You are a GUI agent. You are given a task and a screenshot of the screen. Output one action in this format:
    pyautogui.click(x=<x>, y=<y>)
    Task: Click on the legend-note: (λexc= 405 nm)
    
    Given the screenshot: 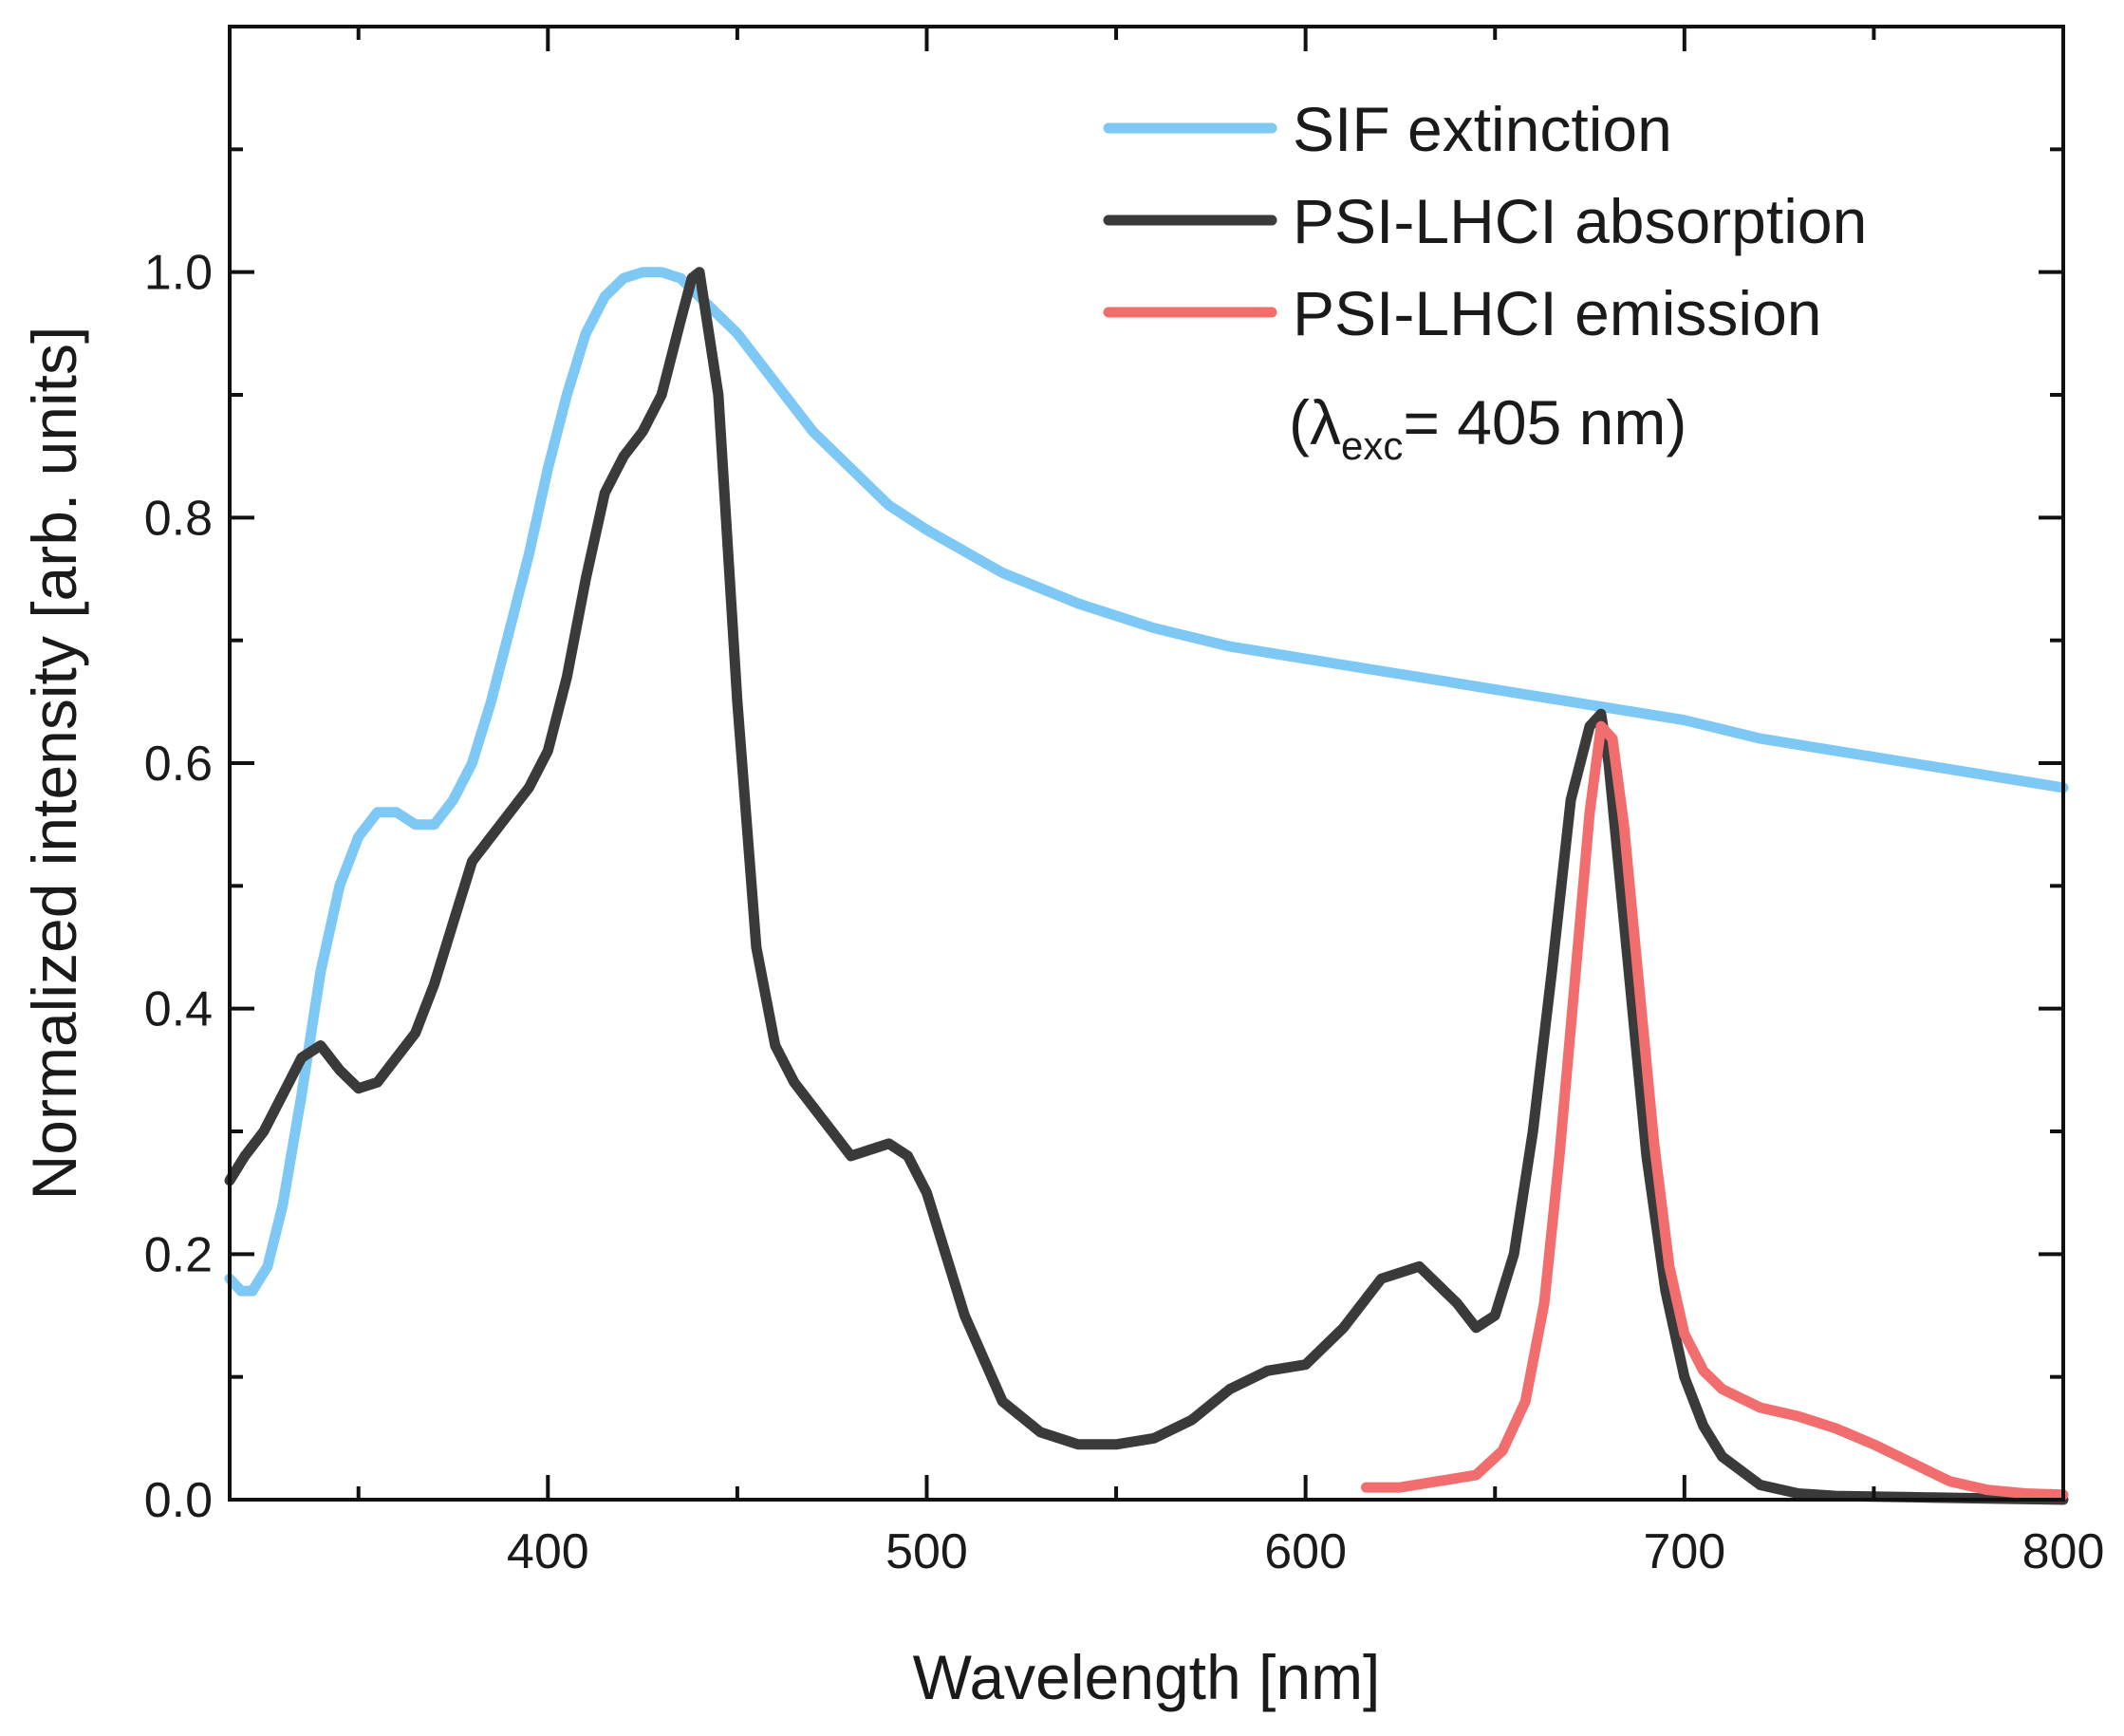 What is the action you would take?
    pyautogui.click(x=1487, y=427)
    